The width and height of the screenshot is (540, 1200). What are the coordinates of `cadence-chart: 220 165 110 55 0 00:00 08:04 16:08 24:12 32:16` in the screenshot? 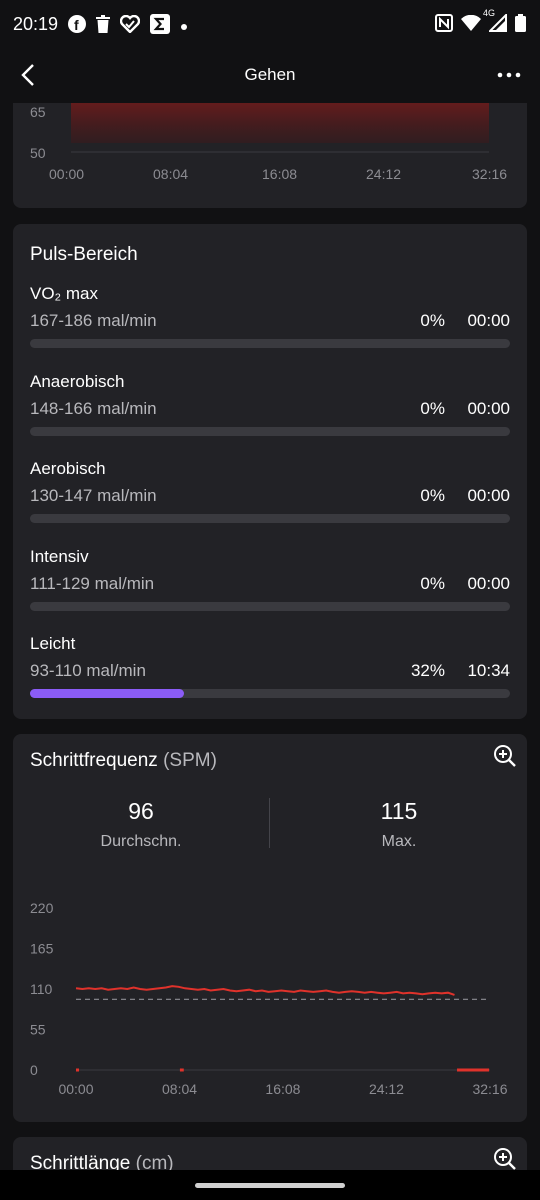 It's located at (269, 998).